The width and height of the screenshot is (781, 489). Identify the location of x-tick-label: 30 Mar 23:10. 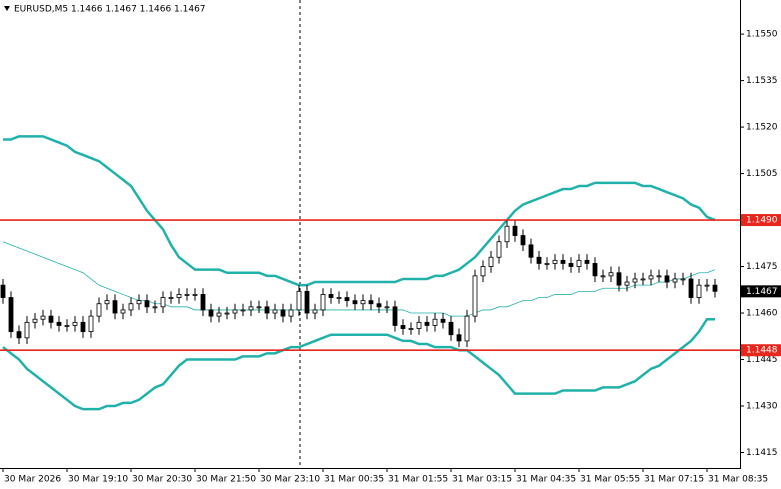
(290, 480).